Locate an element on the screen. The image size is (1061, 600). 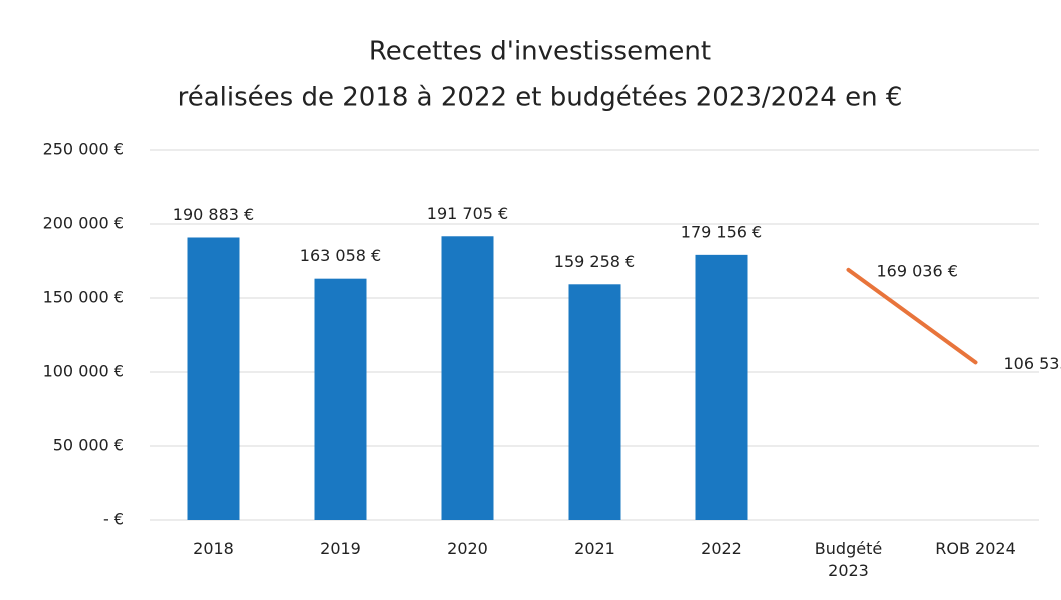
x-tick-label: Budgété 2023 is located at coordinates (848, 559).